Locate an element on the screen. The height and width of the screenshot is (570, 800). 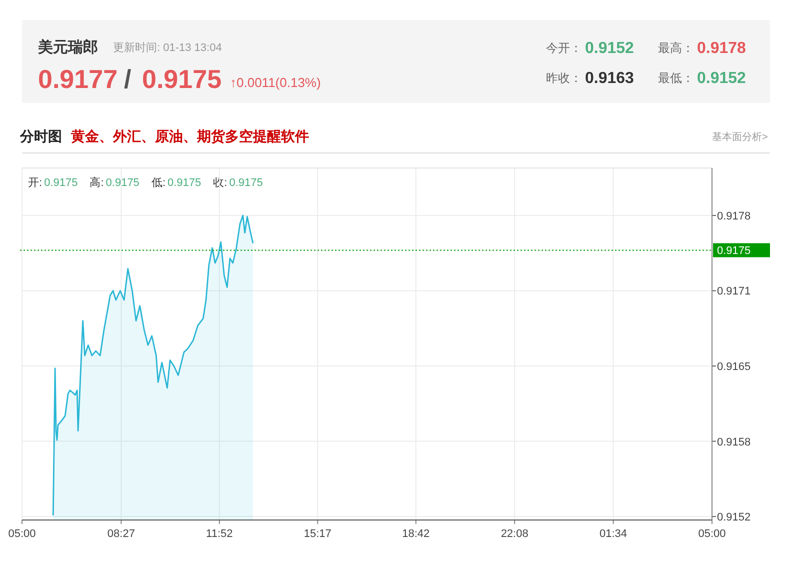
text: 最低： is located at coordinates (676, 78).